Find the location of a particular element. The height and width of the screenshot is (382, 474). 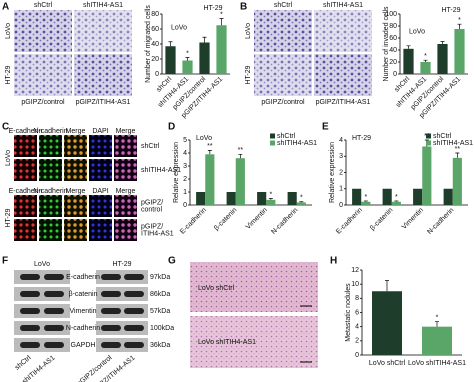

chart-title: LoVo is located at coordinates (204, 138).